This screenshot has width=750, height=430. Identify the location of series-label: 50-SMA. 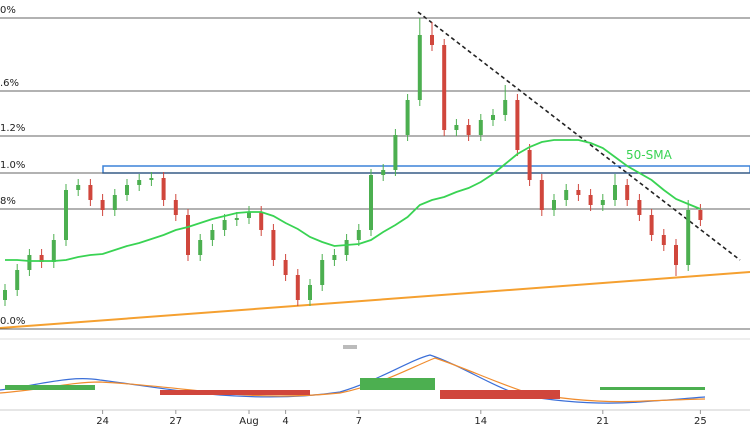
(649, 155).